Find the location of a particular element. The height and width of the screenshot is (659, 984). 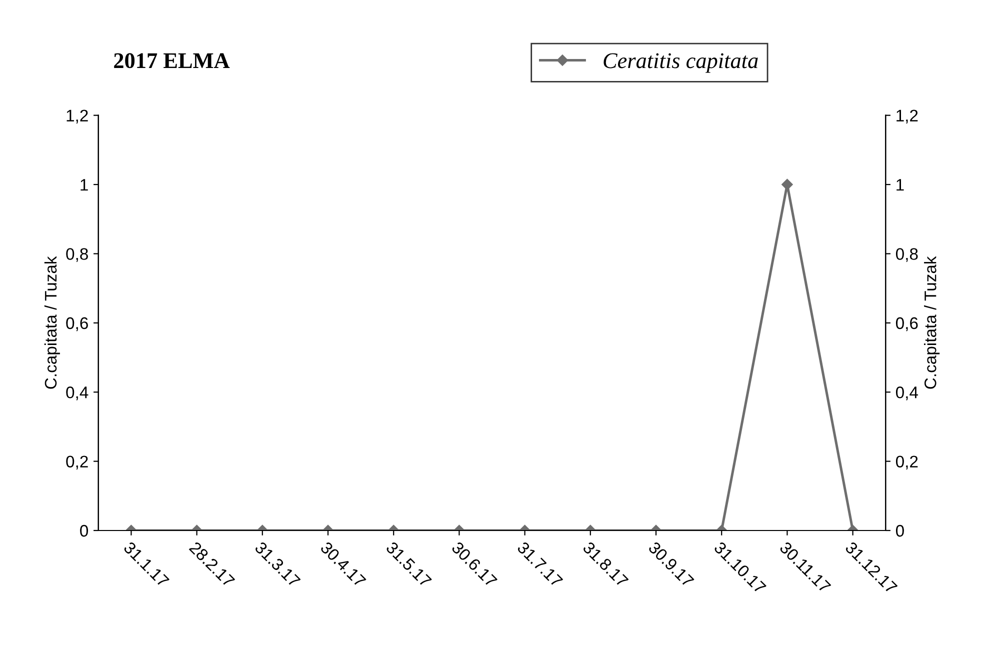

y2-tick-label: 0,6 is located at coordinates (907, 324).